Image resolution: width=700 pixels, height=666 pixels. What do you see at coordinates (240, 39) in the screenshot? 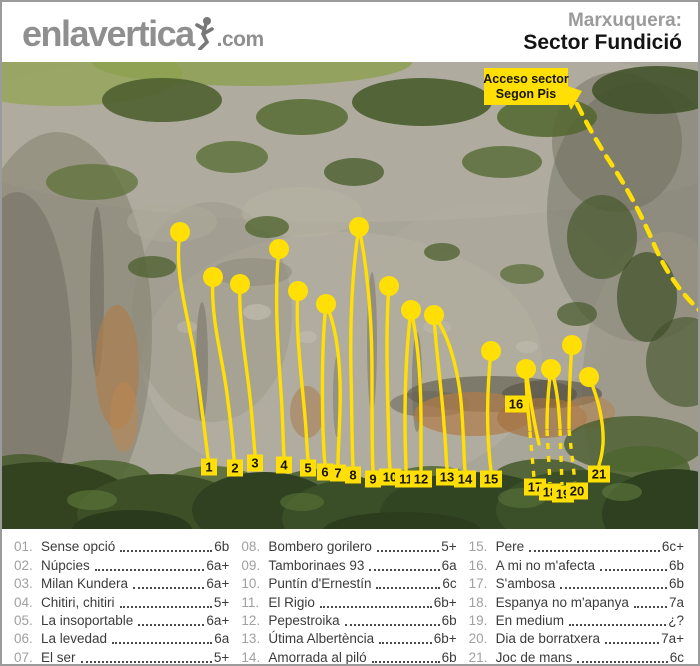
I see `logo-suffix: .com` at bounding box center [240, 39].